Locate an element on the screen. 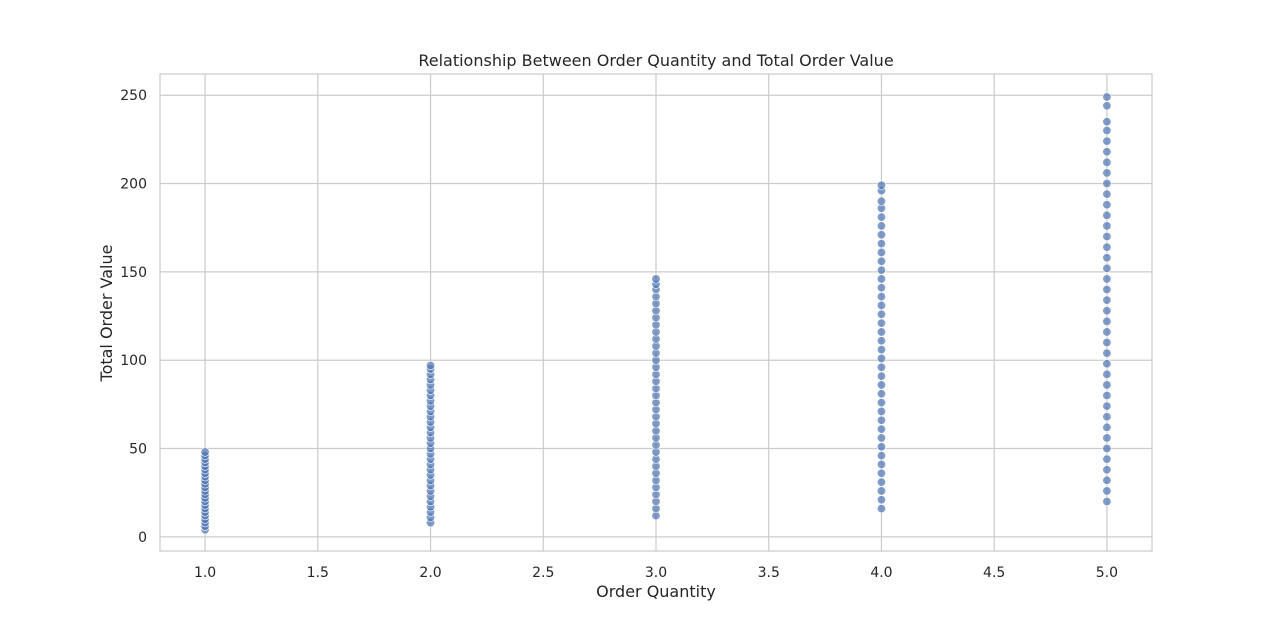 This screenshot has height=620, width=1280. x-tick-label: 3.0 is located at coordinates (656, 573).